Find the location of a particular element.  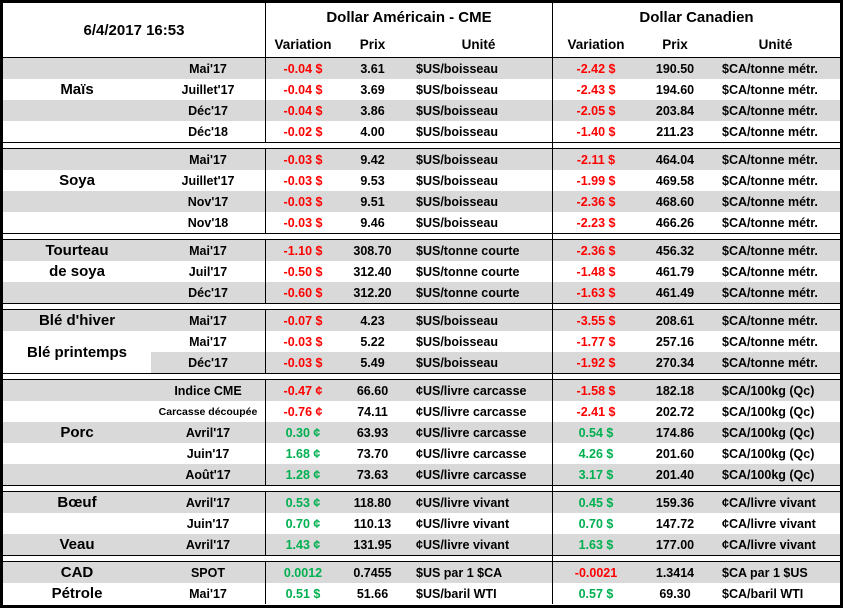

us-variation-cell: -0.76 ¢ is located at coordinates (302, 411).